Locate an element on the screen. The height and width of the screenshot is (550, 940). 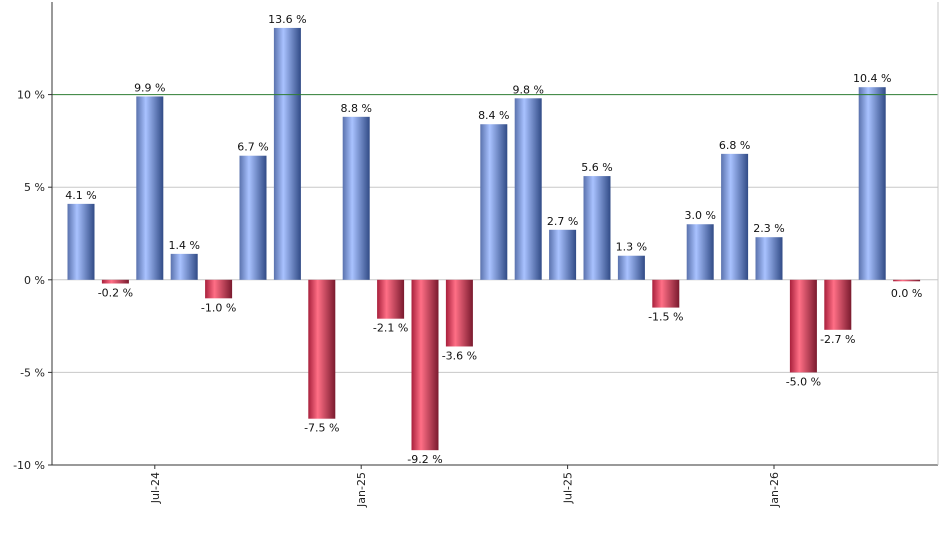
data-label: 2.7 % is located at coordinates (562, 221).